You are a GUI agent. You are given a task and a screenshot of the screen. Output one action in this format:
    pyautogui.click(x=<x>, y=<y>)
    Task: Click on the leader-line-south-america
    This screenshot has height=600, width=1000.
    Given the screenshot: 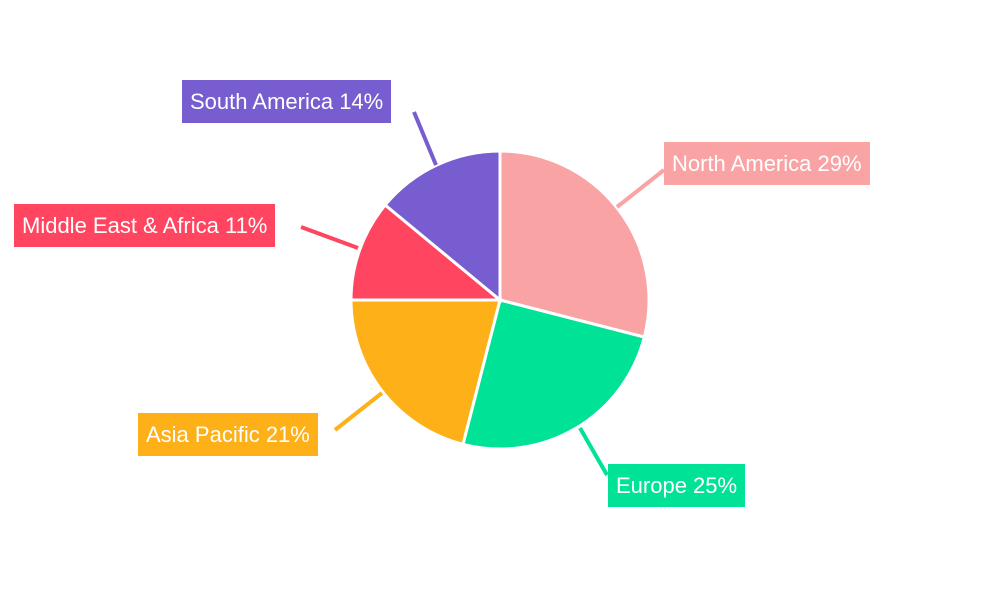 What is the action you would take?
    pyautogui.click(x=425, y=138)
    